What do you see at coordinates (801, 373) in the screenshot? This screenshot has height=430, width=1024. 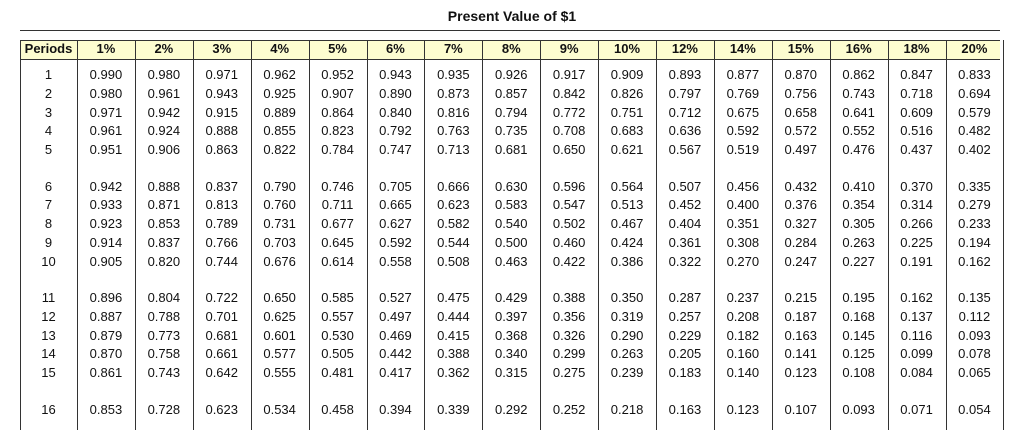 I see `value-cell: 0.123` at bounding box center [801, 373].